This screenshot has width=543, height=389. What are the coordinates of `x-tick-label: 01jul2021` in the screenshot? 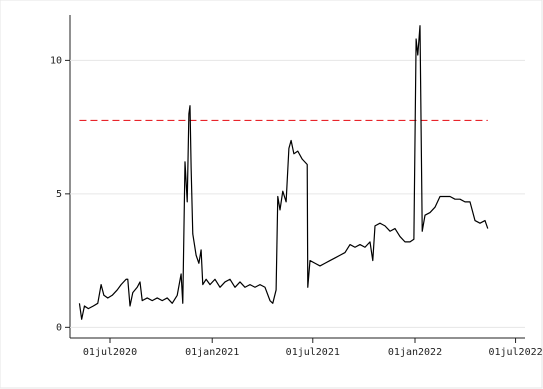 It's located at (313, 352).